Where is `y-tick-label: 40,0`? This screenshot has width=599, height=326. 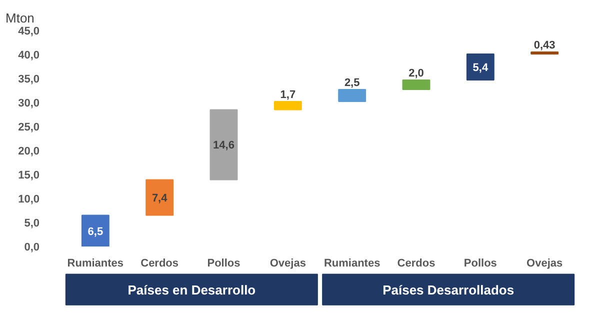
y-tick-label: 40,0 is located at coordinates (29, 56).